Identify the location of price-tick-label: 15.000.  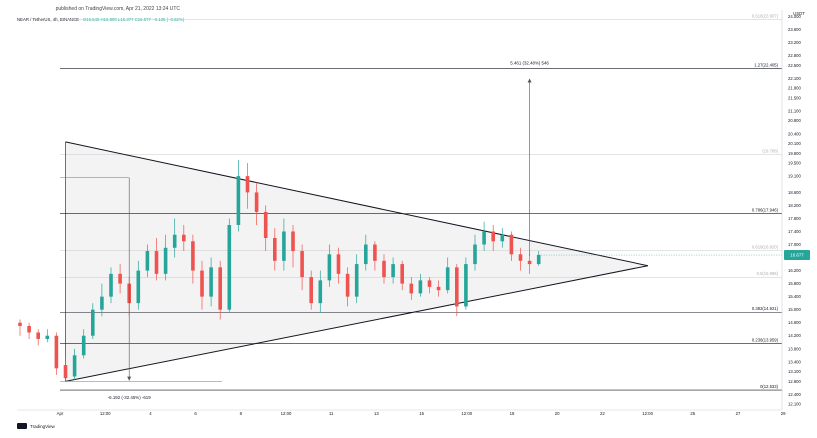
(794, 309).